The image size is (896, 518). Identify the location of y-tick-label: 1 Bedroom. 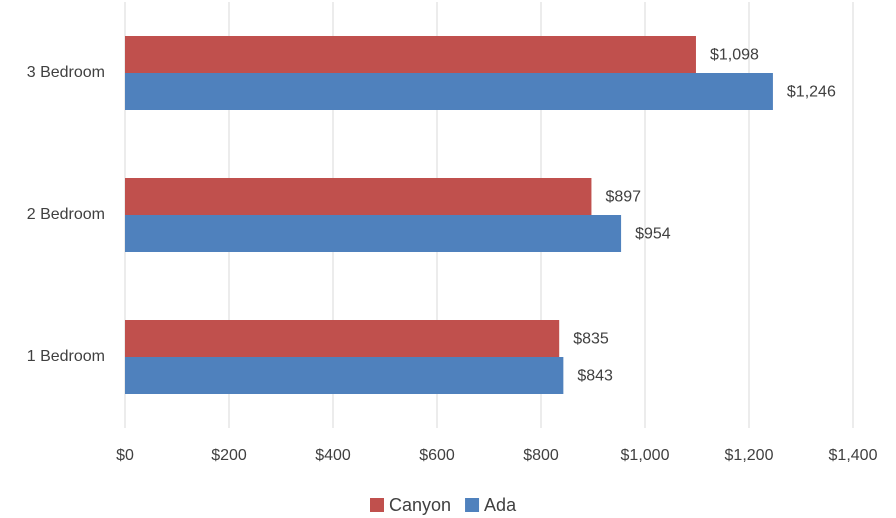
(66, 356).